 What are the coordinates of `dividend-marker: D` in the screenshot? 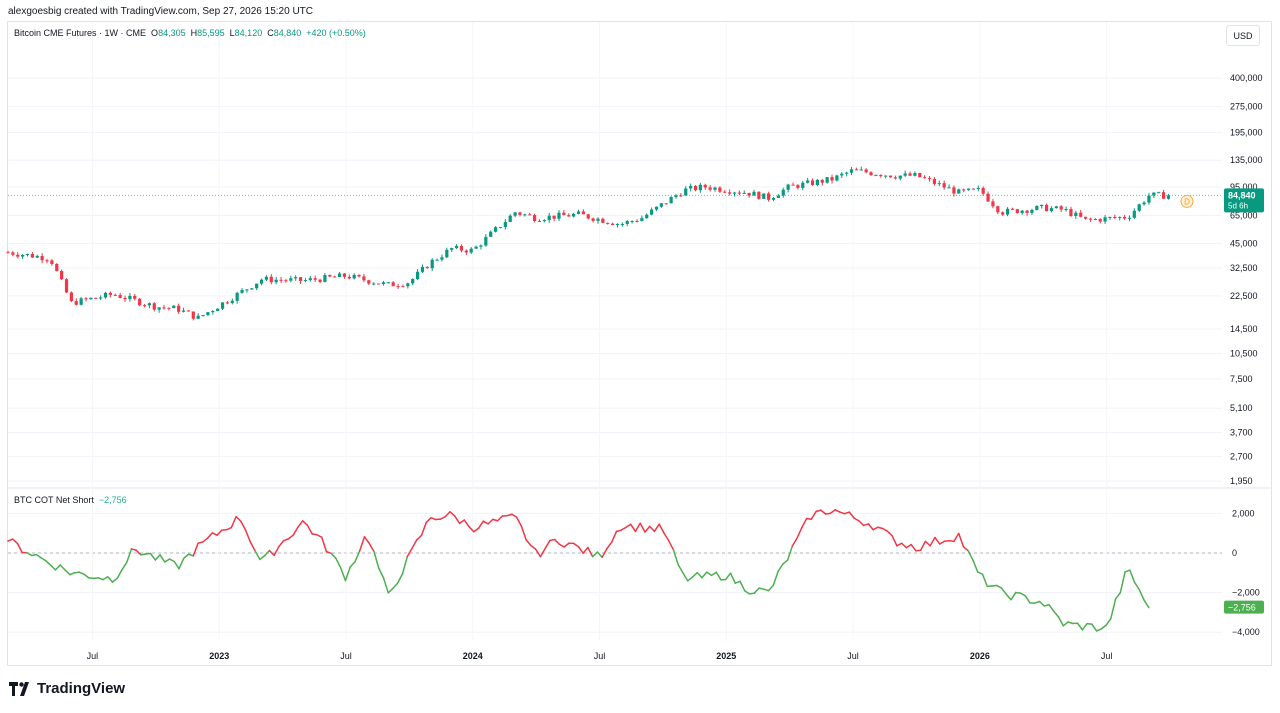 It's located at (1187, 201).